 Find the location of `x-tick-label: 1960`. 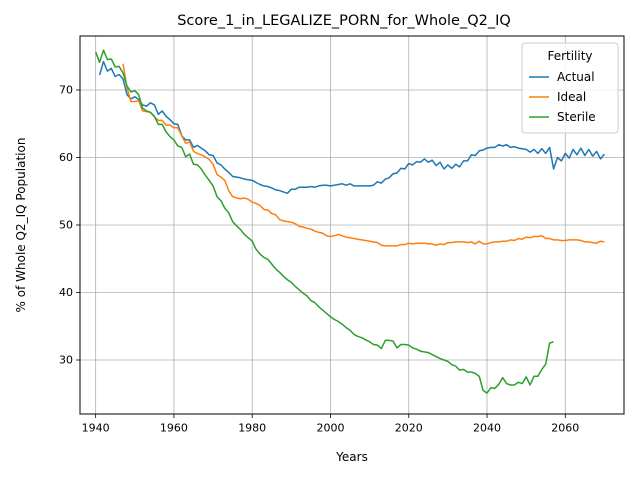

x-tick-label: 1960 is located at coordinates (174, 428).